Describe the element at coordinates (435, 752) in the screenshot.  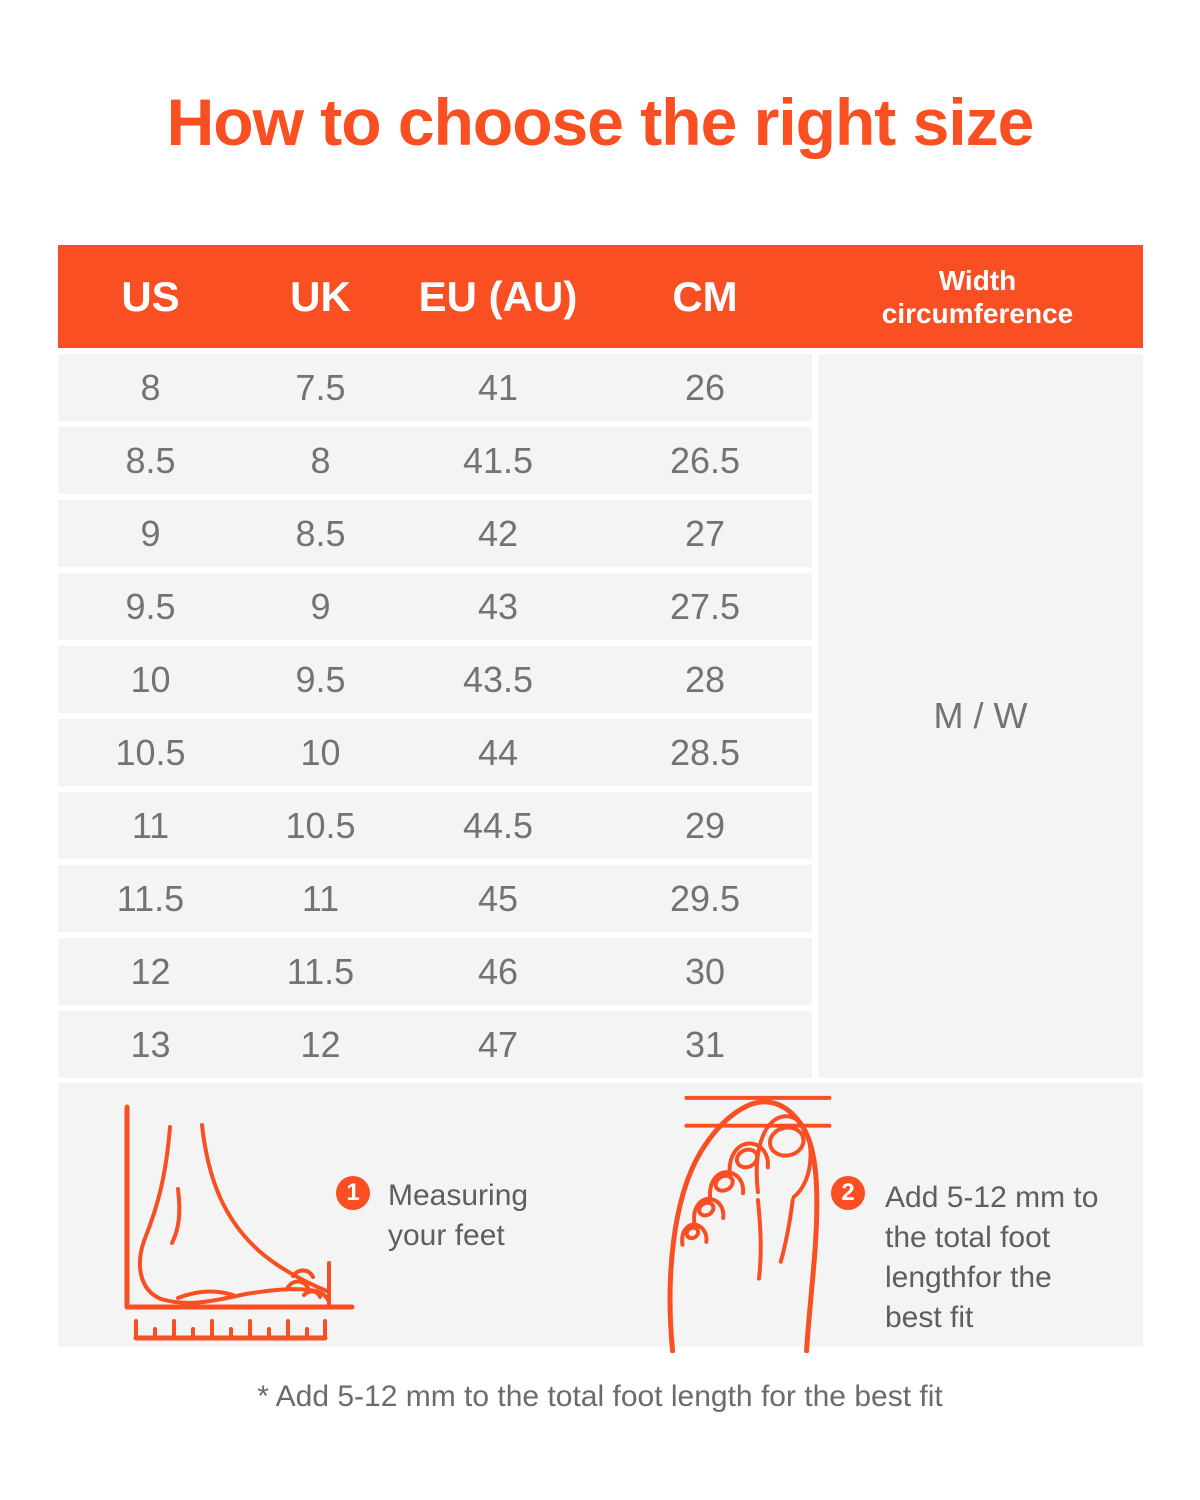
I see `table-row: 10.5 10 44 28.5` at that location.